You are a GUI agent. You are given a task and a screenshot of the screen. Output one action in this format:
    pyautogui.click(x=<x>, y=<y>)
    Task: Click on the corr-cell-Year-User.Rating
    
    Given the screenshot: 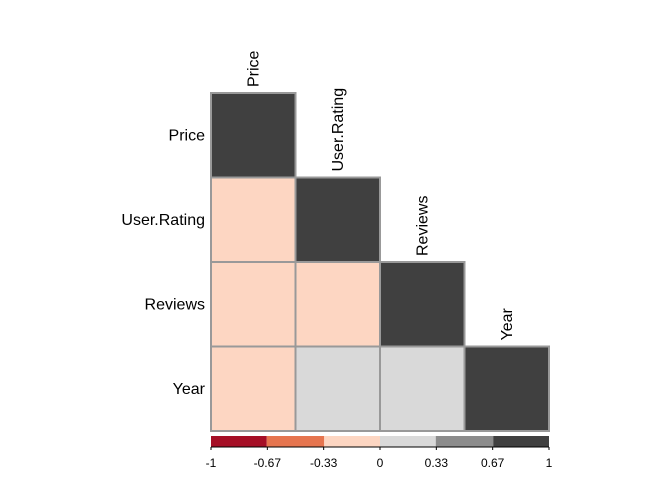 What is the action you would take?
    pyautogui.click(x=337, y=388)
    